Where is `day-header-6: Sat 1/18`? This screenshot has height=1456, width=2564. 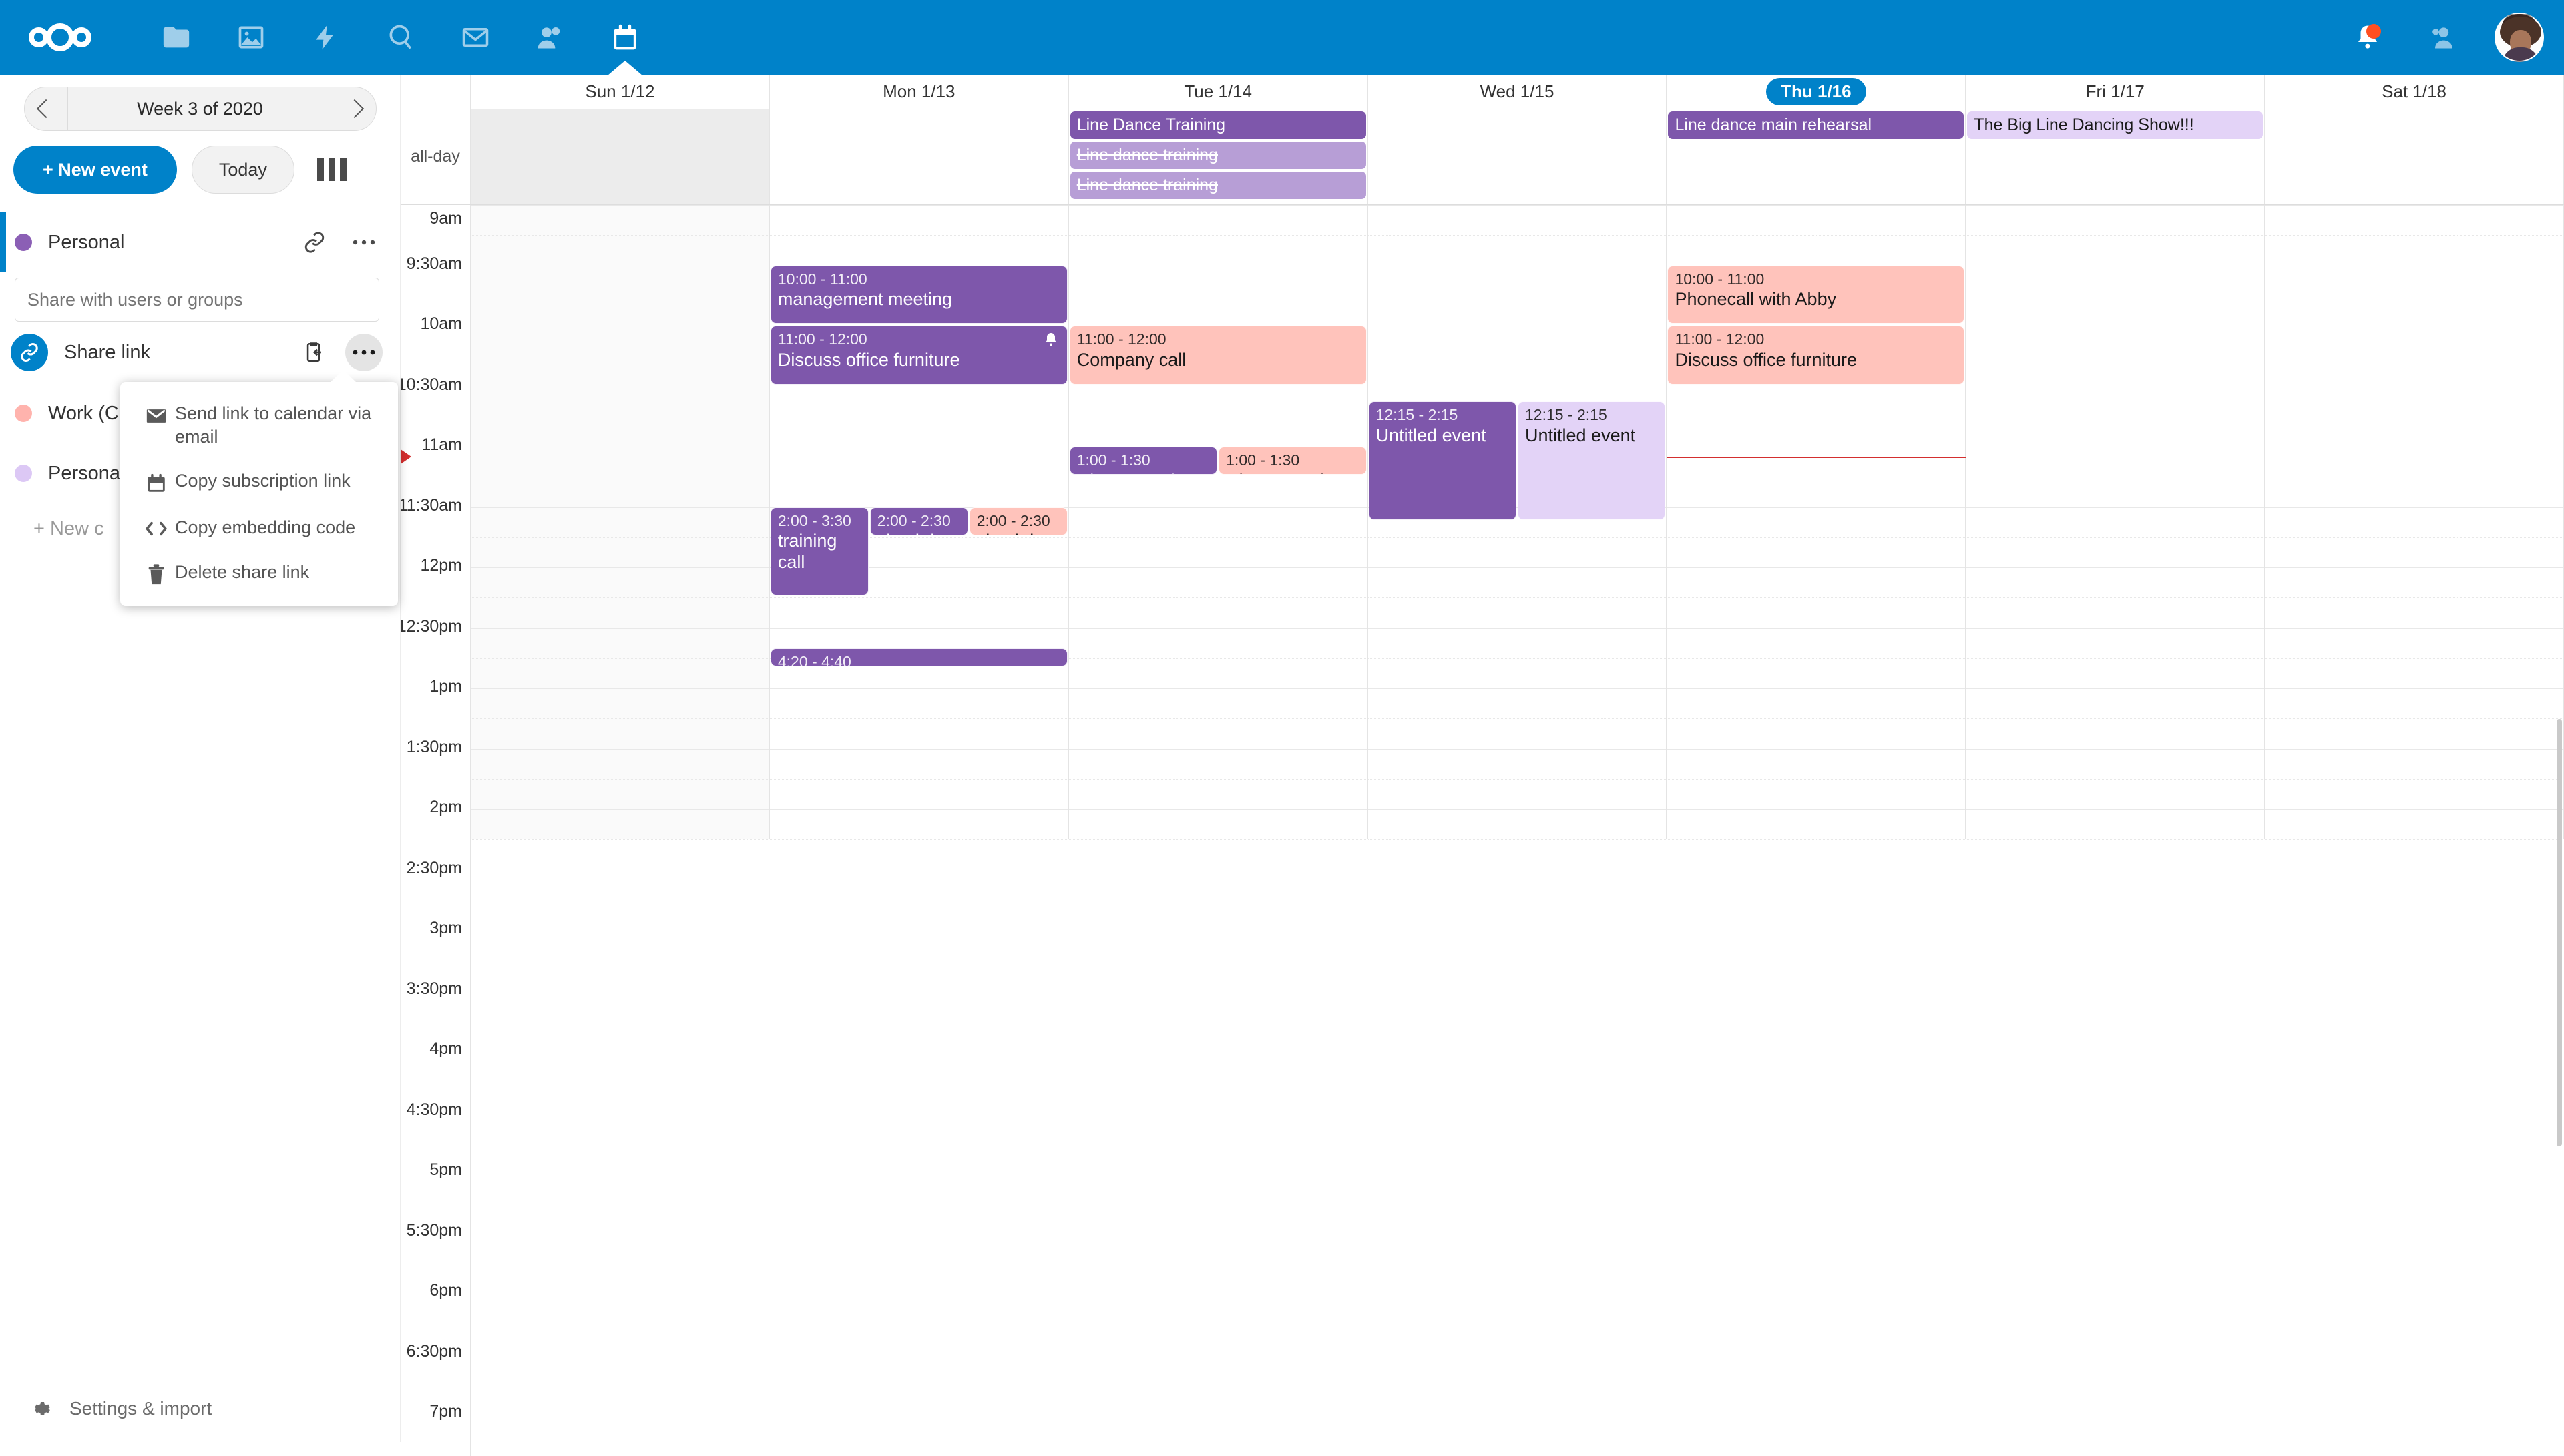
day-header-6: Sat 1/18 is located at coordinates (2414, 92).